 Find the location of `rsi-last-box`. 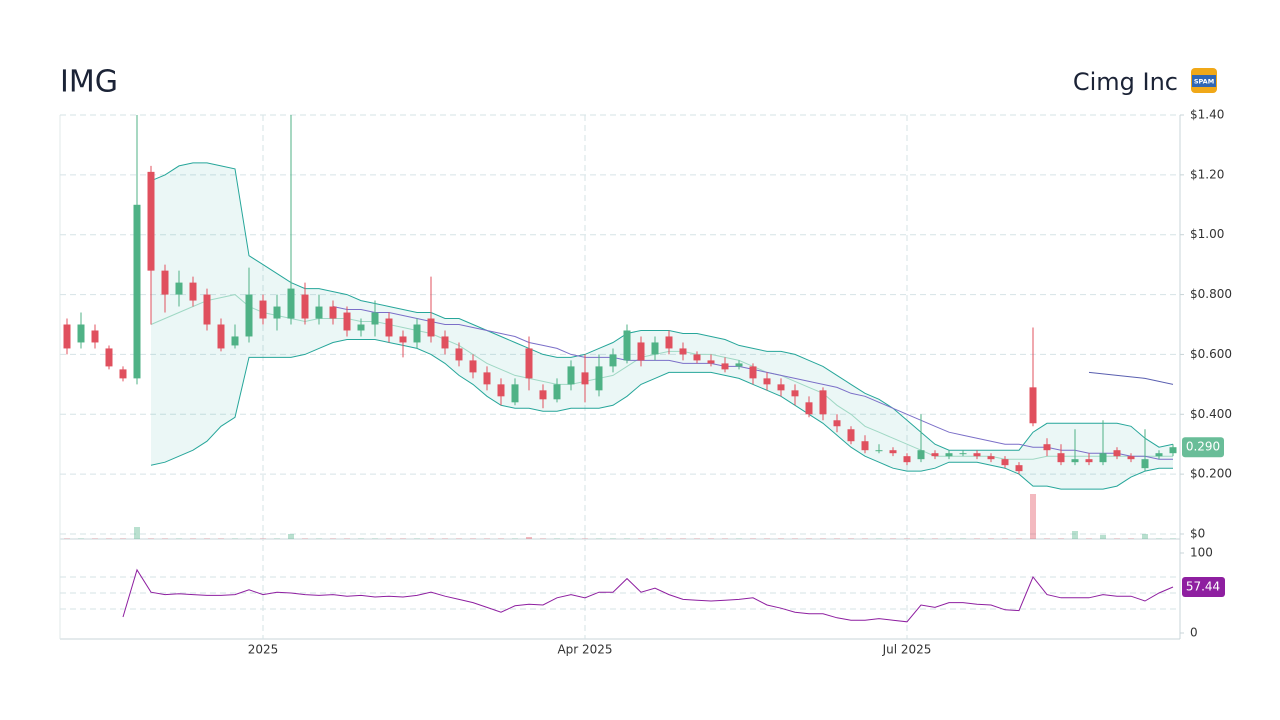

rsi-last-box is located at coordinates (1203, 587).